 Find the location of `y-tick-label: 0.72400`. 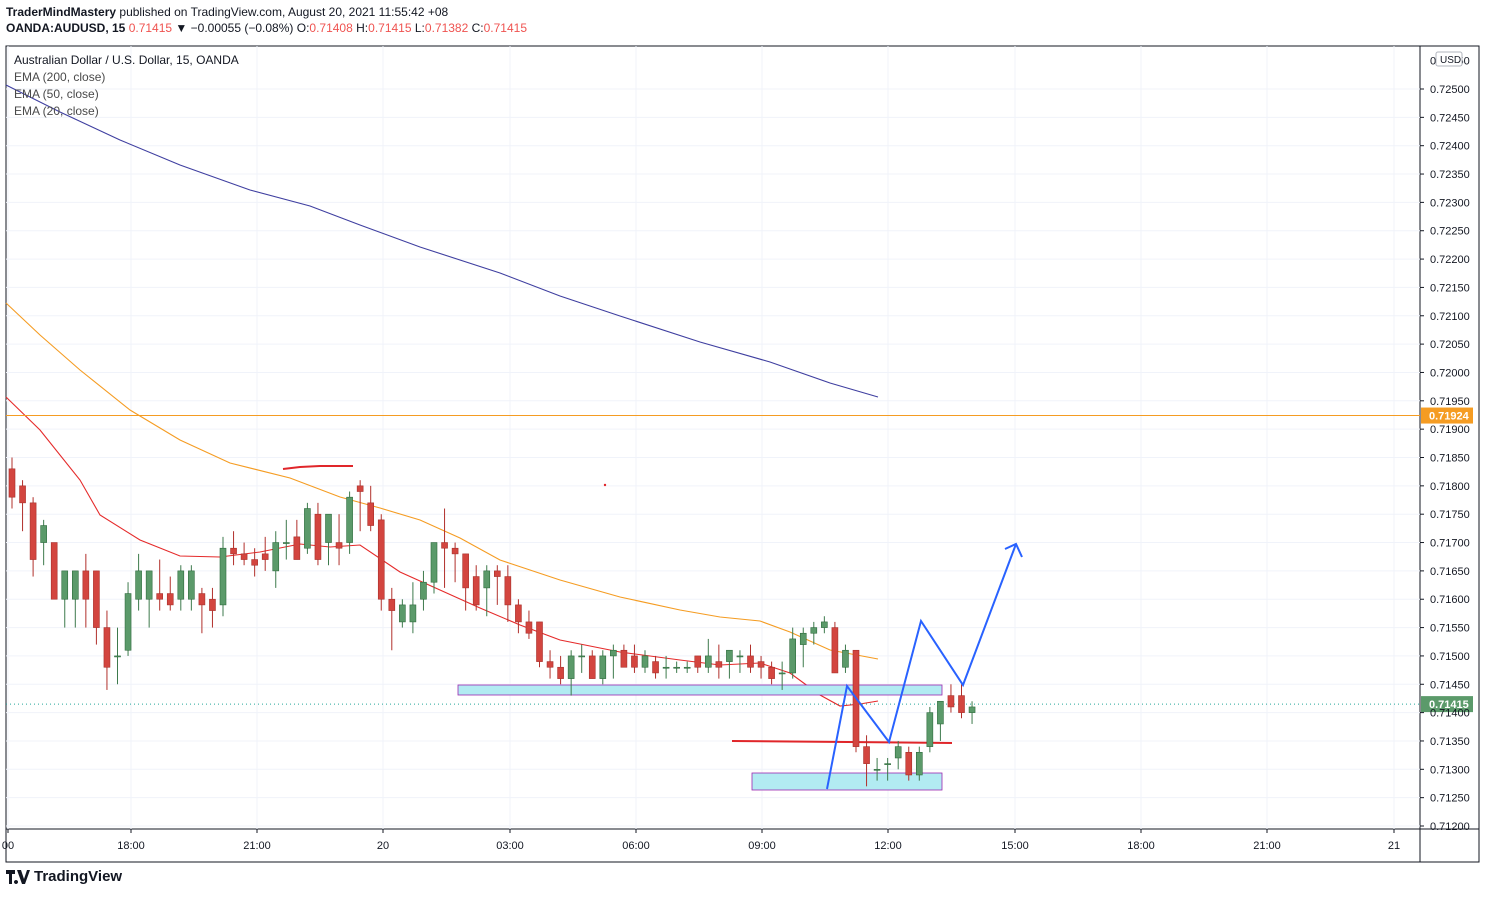

y-tick-label: 0.72400 is located at coordinates (1450, 147).